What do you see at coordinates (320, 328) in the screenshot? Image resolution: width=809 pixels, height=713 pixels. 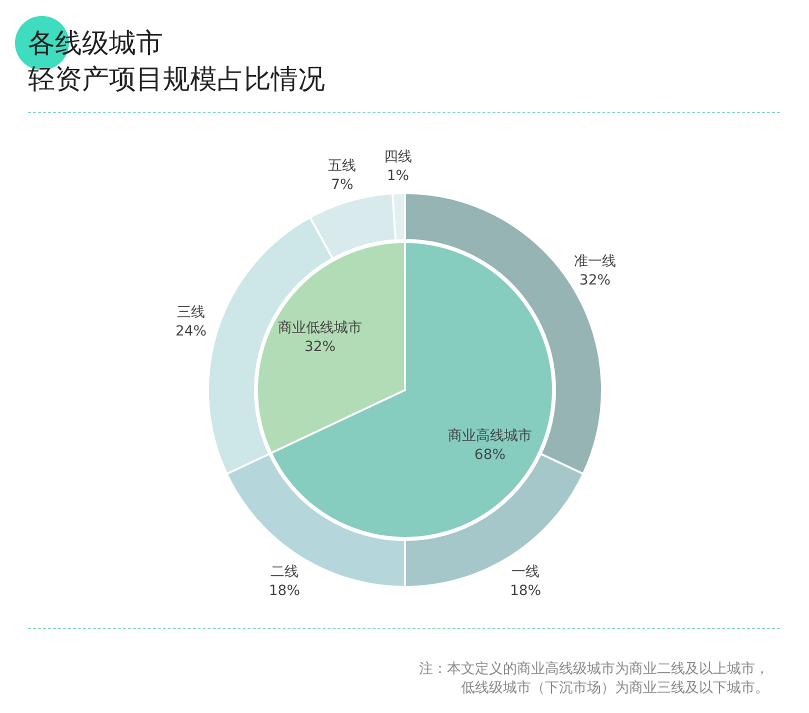 I see `slice-label: 商业低线城市` at bounding box center [320, 328].